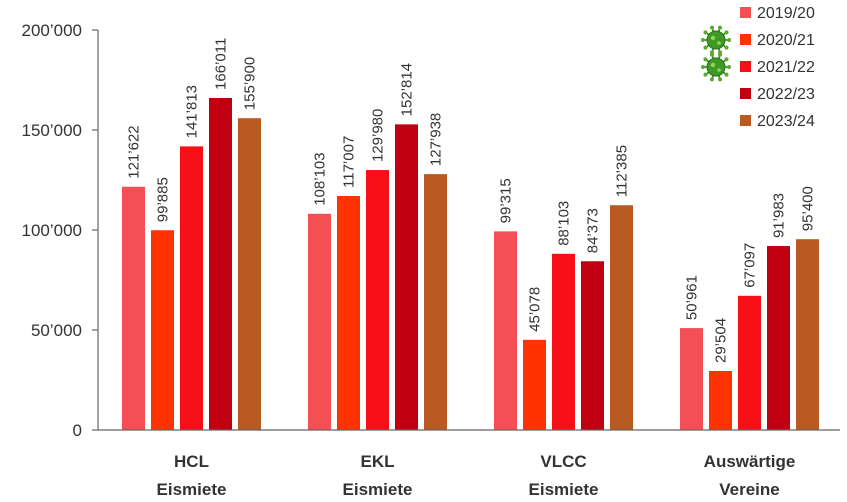  What do you see at coordinates (506, 200) in the screenshot?
I see `bar-value-label: 99’315` at bounding box center [506, 200].